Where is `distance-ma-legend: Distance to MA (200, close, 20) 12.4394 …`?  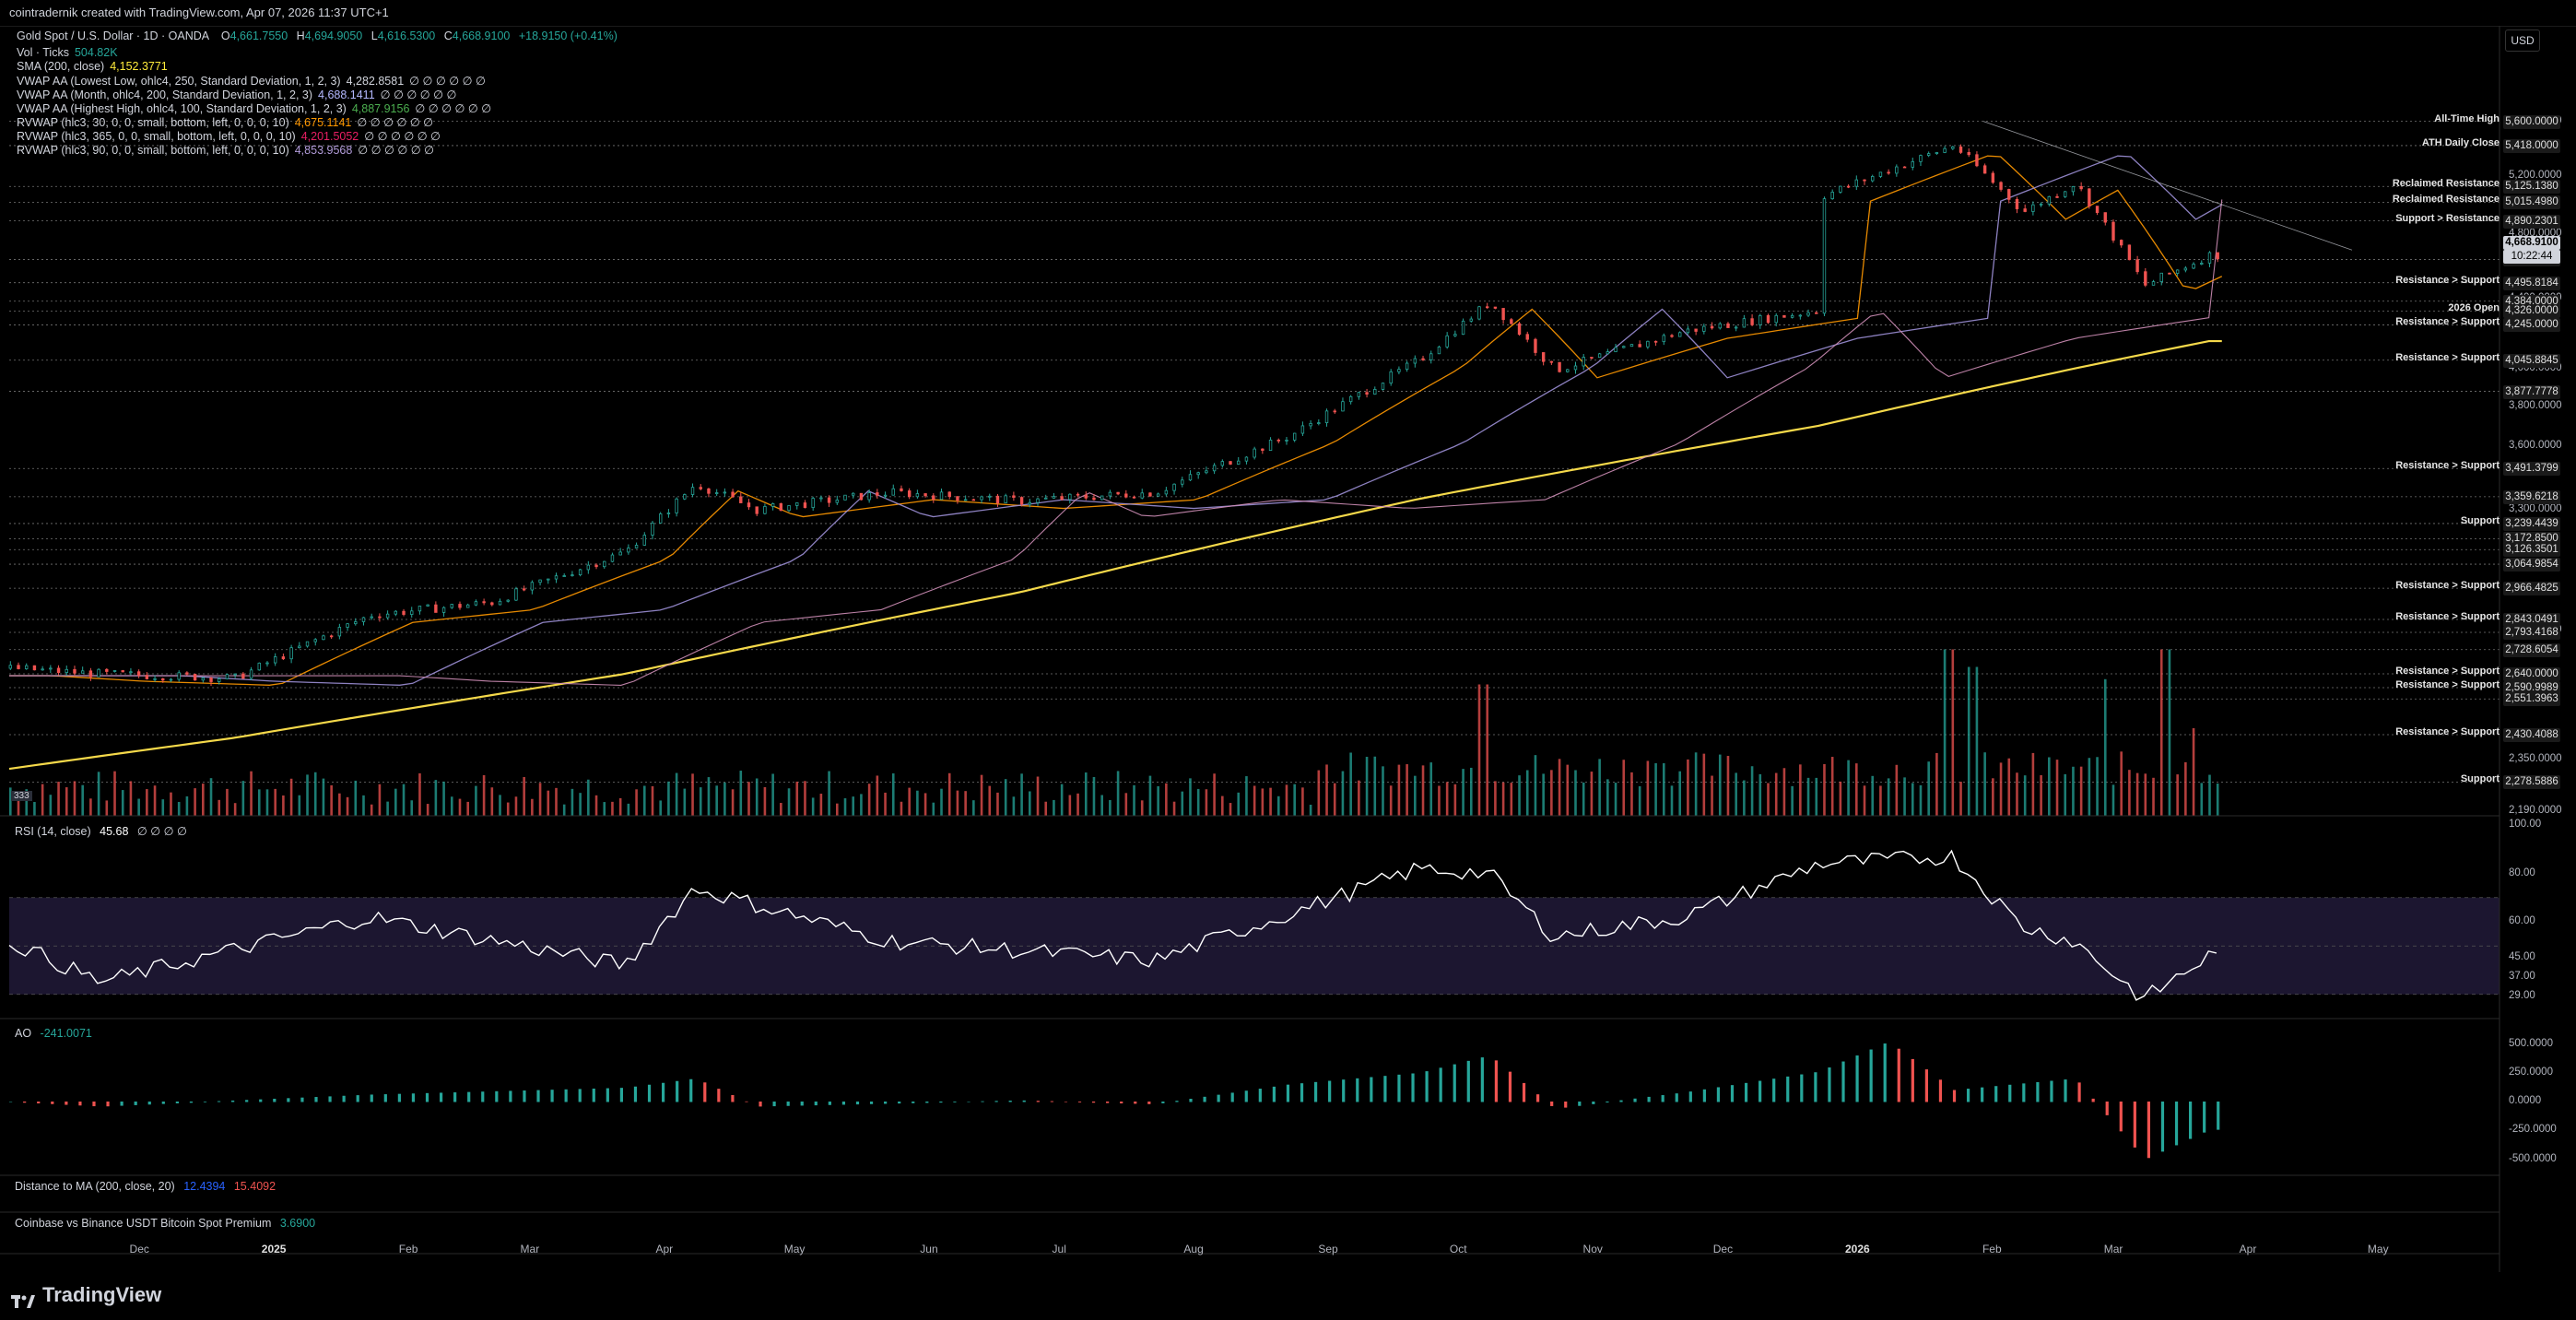 distance-ma-legend: Distance to MA (200, close, 20) 12.4394 … is located at coordinates (145, 1186).